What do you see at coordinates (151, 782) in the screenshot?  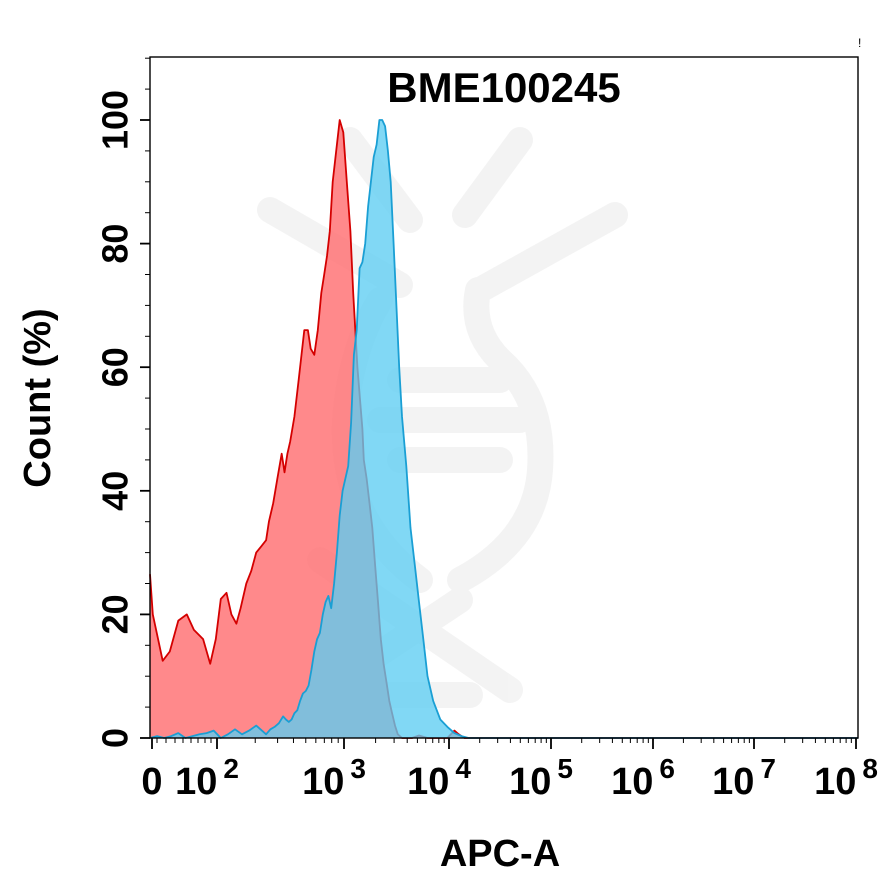 I see `x-tick-label: 0` at bounding box center [151, 782].